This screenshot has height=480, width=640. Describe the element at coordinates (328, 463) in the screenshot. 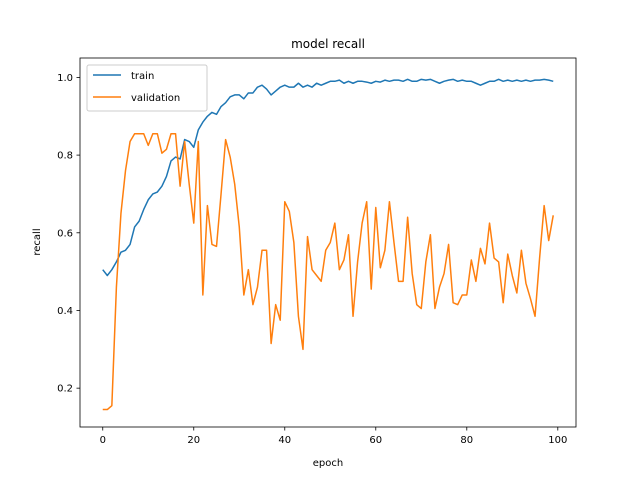

I see `x-axis-label: epoch` at that location.